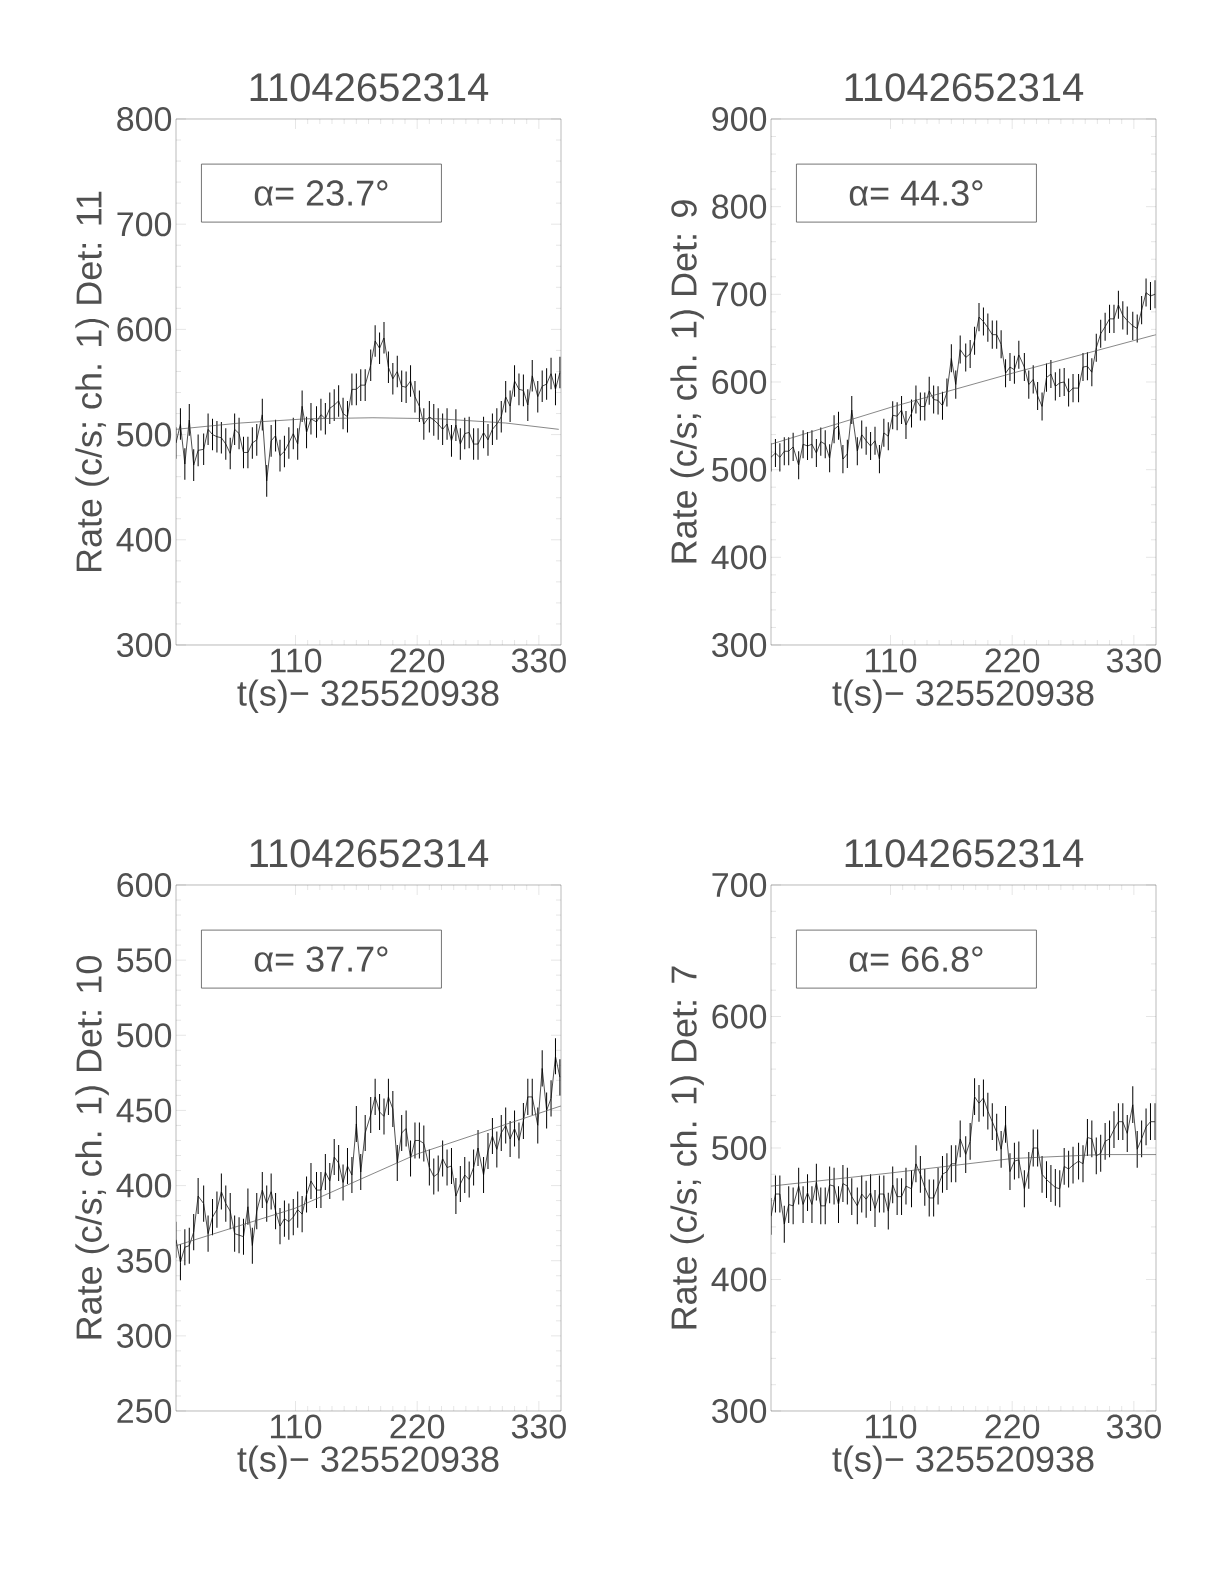 This screenshot has height=1584, width=1224. What do you see at coordinates (144, 960) in the screenshot?
I see `y-tick-label: 550` at bounding box center [144, 960].